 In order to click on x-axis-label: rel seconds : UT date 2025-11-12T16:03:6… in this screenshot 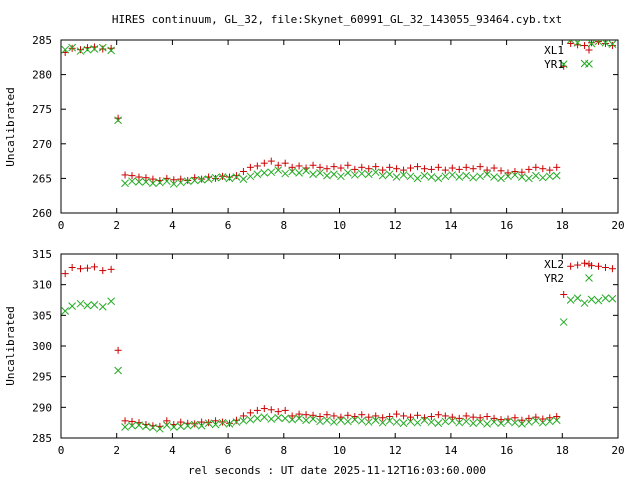, I will do `click(337, 470)`.